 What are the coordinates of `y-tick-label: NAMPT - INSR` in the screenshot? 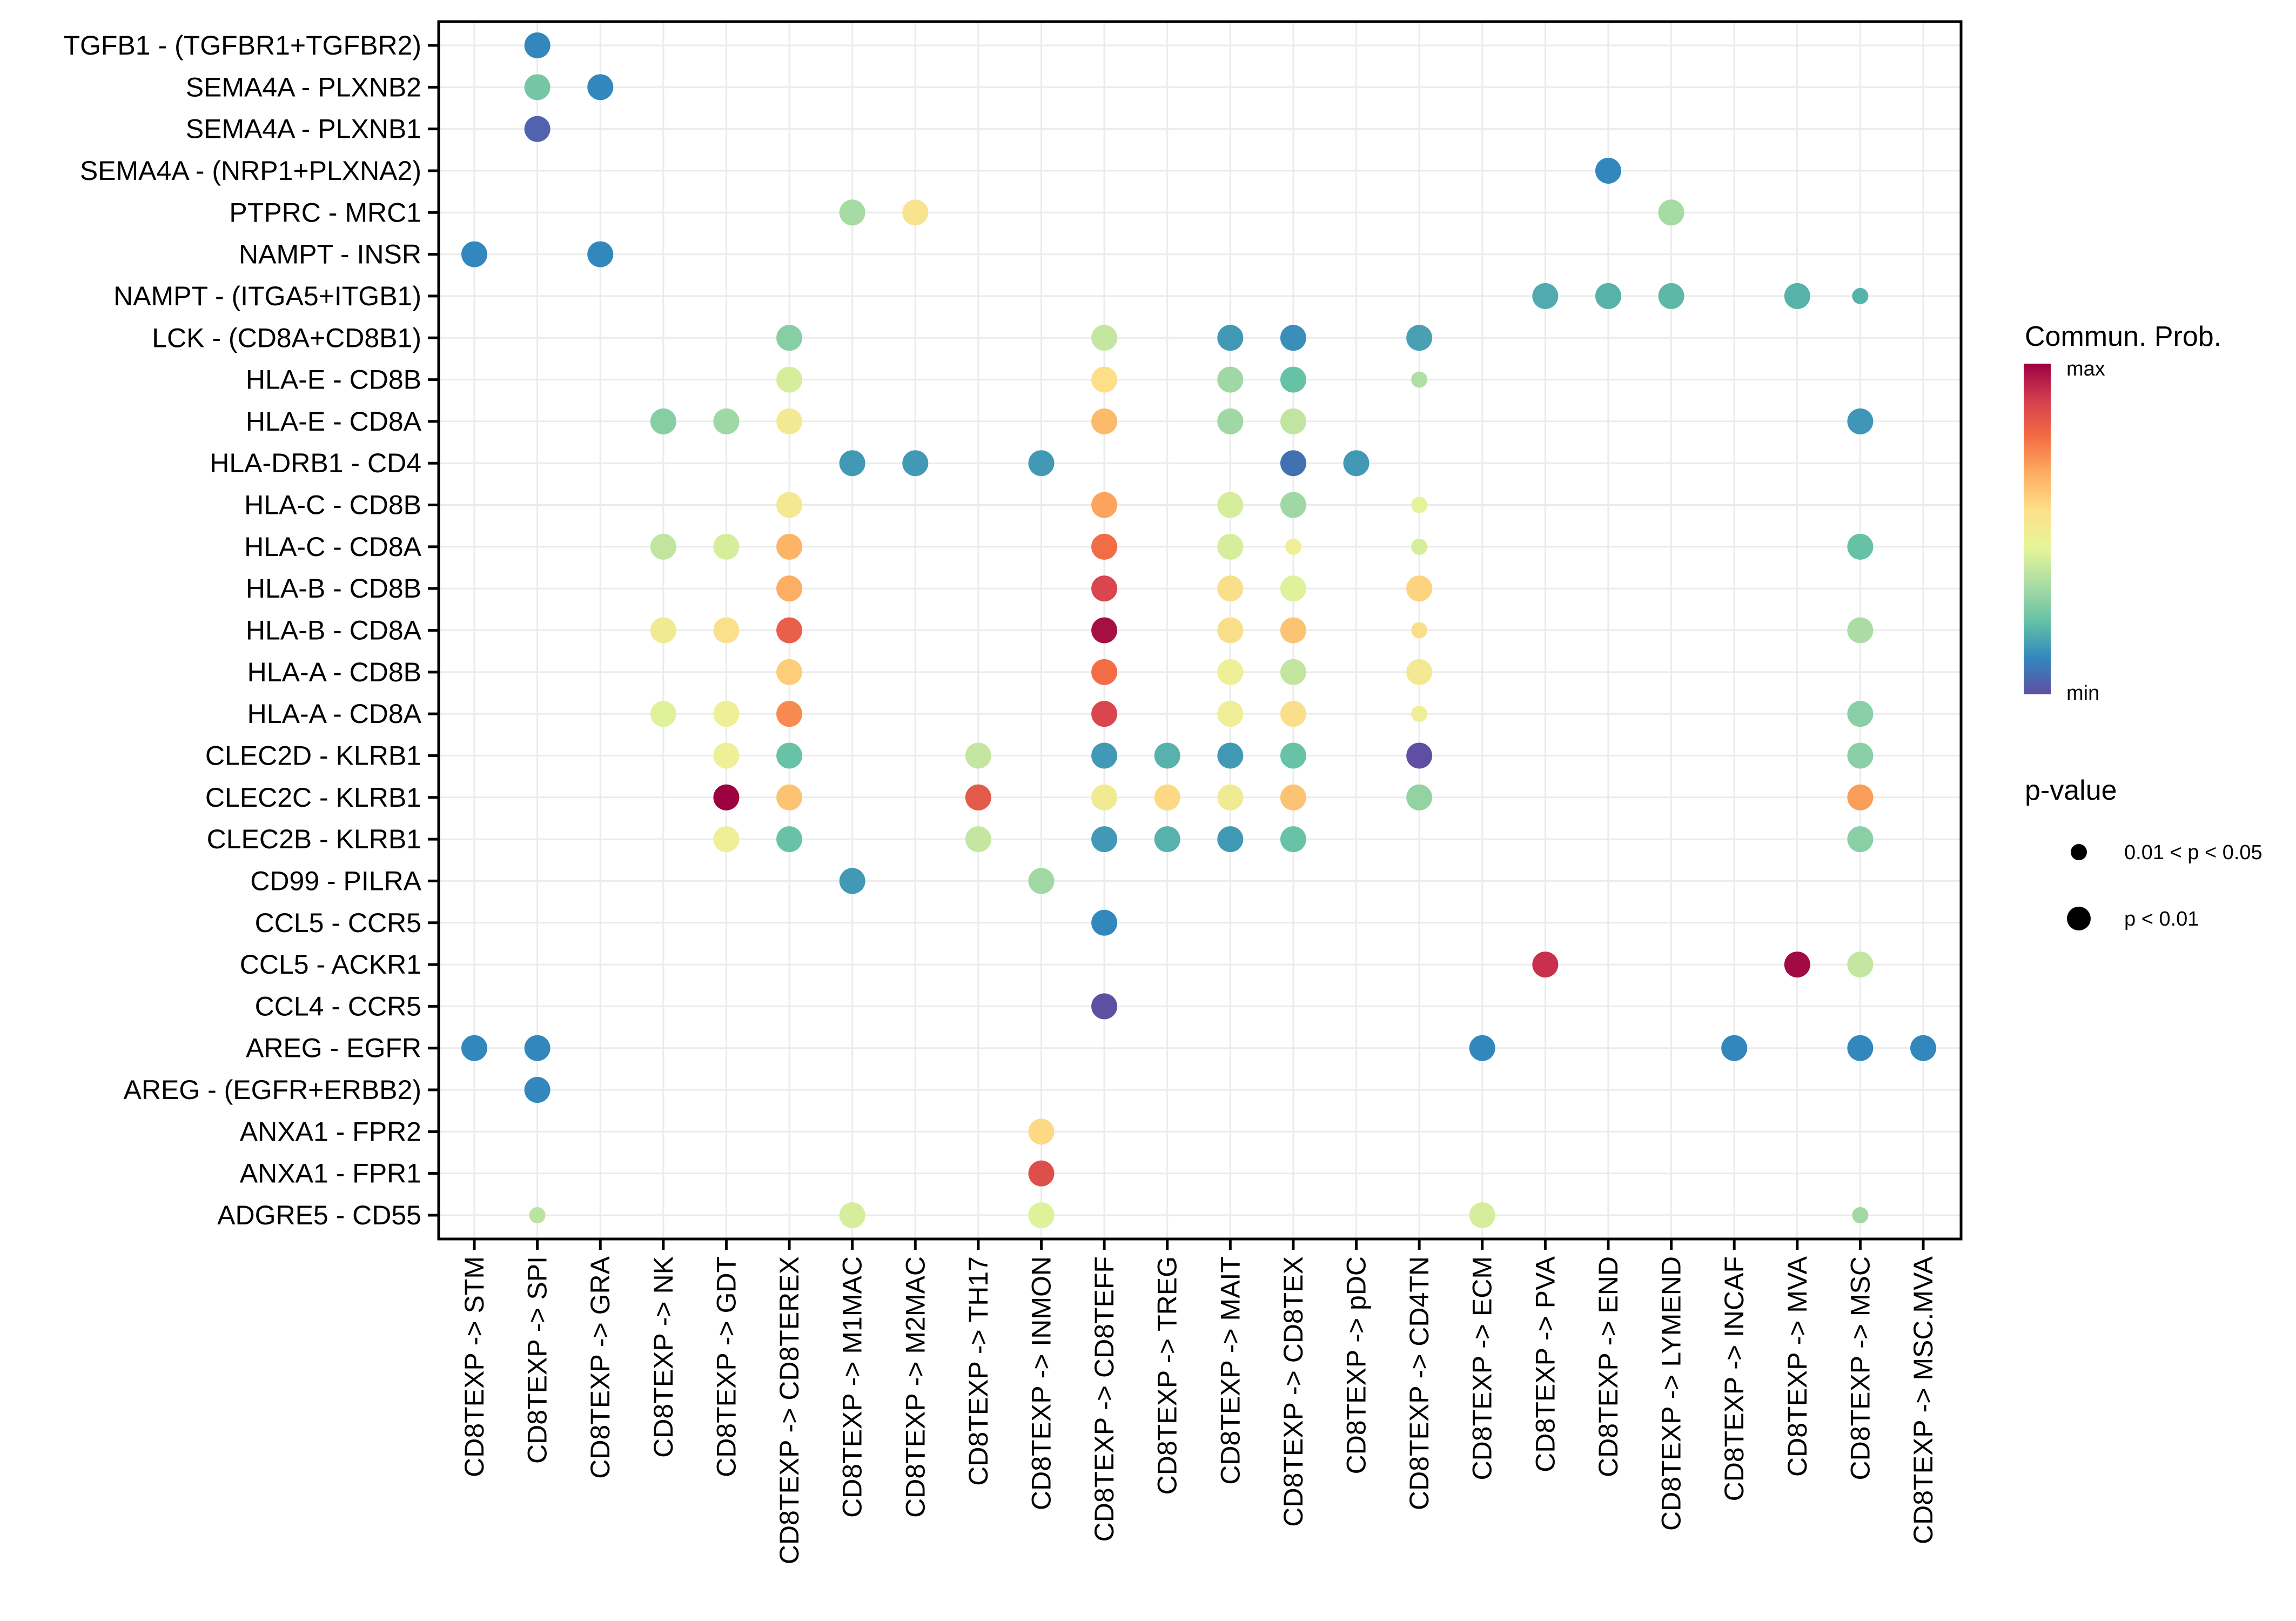 It's located at (330, 254).